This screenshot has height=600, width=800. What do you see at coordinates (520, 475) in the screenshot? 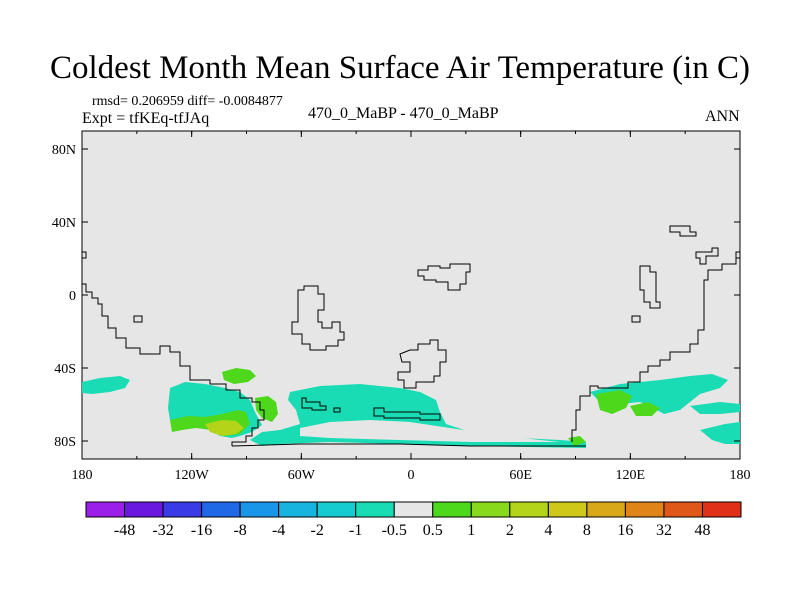
I see `lon-tick-label: 60E` at bounding box center [520, 475].